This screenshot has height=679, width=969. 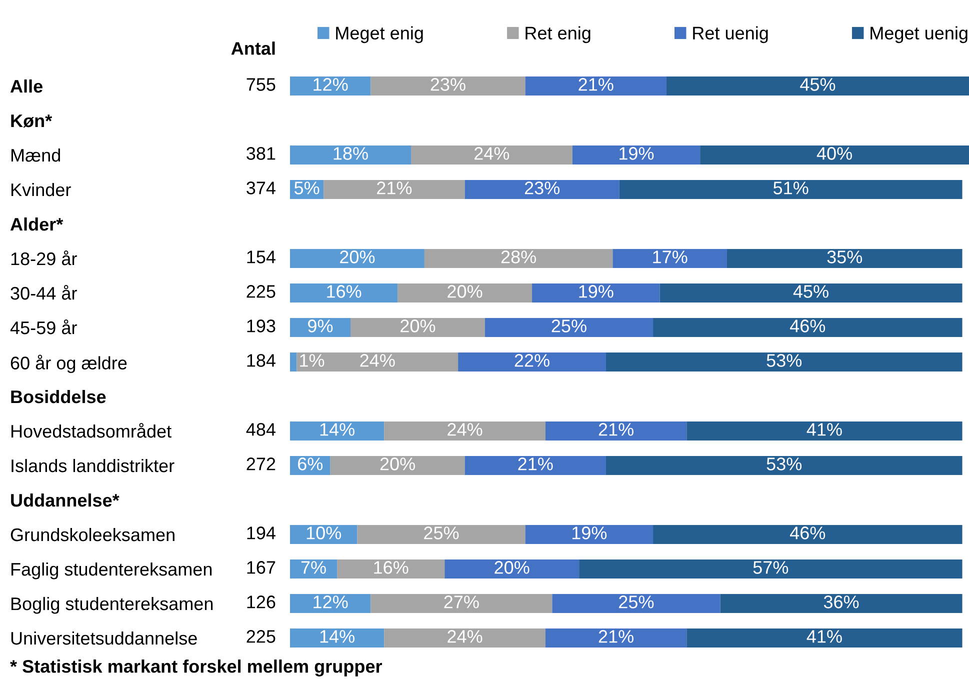 What do you see at coordinates (41, 189) in the screenshot?
I see `y-tick-label: Kvinder` at bounding box center [41, 189].